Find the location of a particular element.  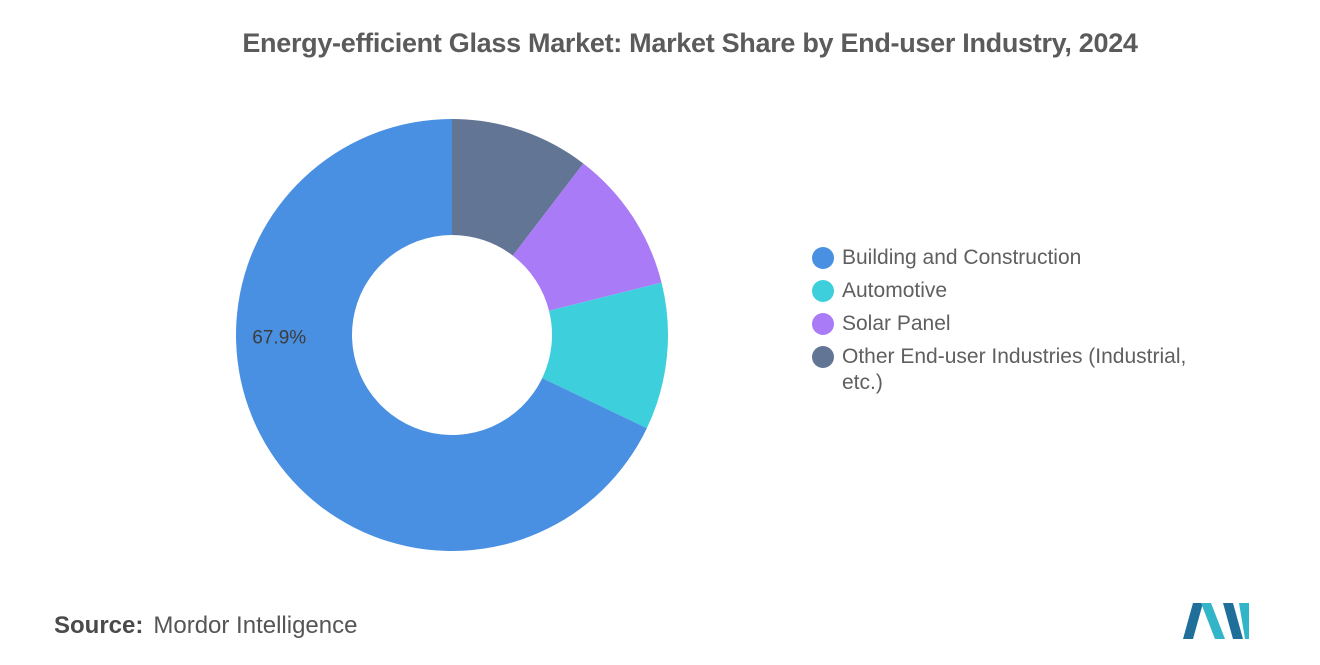

logo-middle-stroke is located at coordinates (1213, 621).